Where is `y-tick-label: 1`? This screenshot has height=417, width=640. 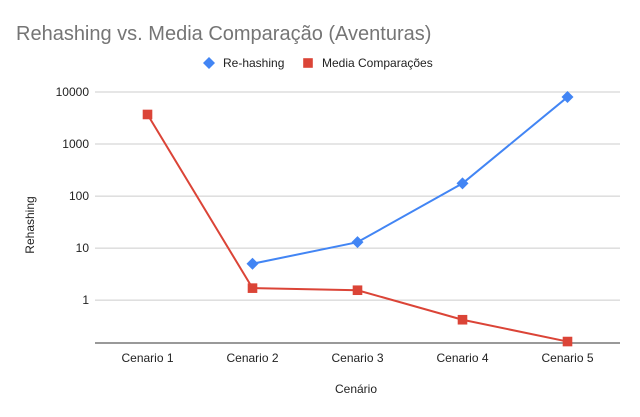
y-tick-label: 1 is located at coordinates (85, 300).